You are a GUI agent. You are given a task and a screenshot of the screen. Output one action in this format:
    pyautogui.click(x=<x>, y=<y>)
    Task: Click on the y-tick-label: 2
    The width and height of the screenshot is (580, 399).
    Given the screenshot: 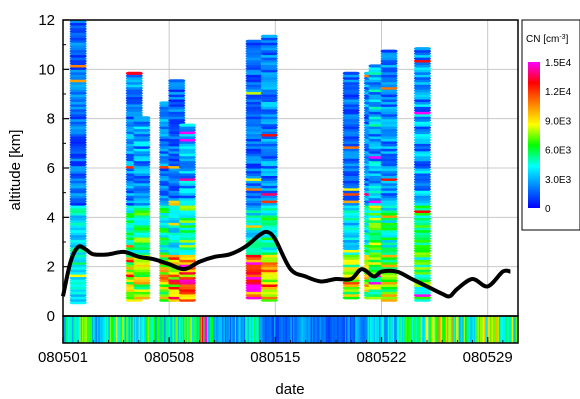 What is the action you would take?
    pyautogui.click(x=51, y=267)
    